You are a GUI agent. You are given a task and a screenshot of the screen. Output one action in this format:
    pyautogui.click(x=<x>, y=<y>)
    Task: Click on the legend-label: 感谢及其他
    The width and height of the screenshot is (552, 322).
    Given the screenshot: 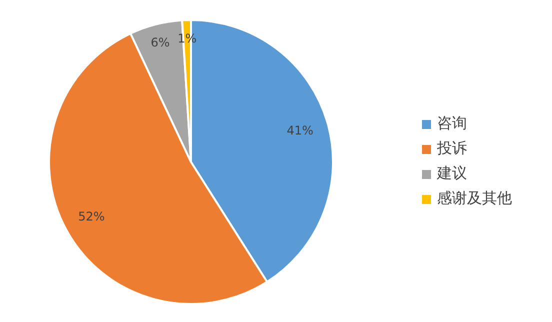 What is the action you would take?
    pyautogui.click(x=474, y=198)
    